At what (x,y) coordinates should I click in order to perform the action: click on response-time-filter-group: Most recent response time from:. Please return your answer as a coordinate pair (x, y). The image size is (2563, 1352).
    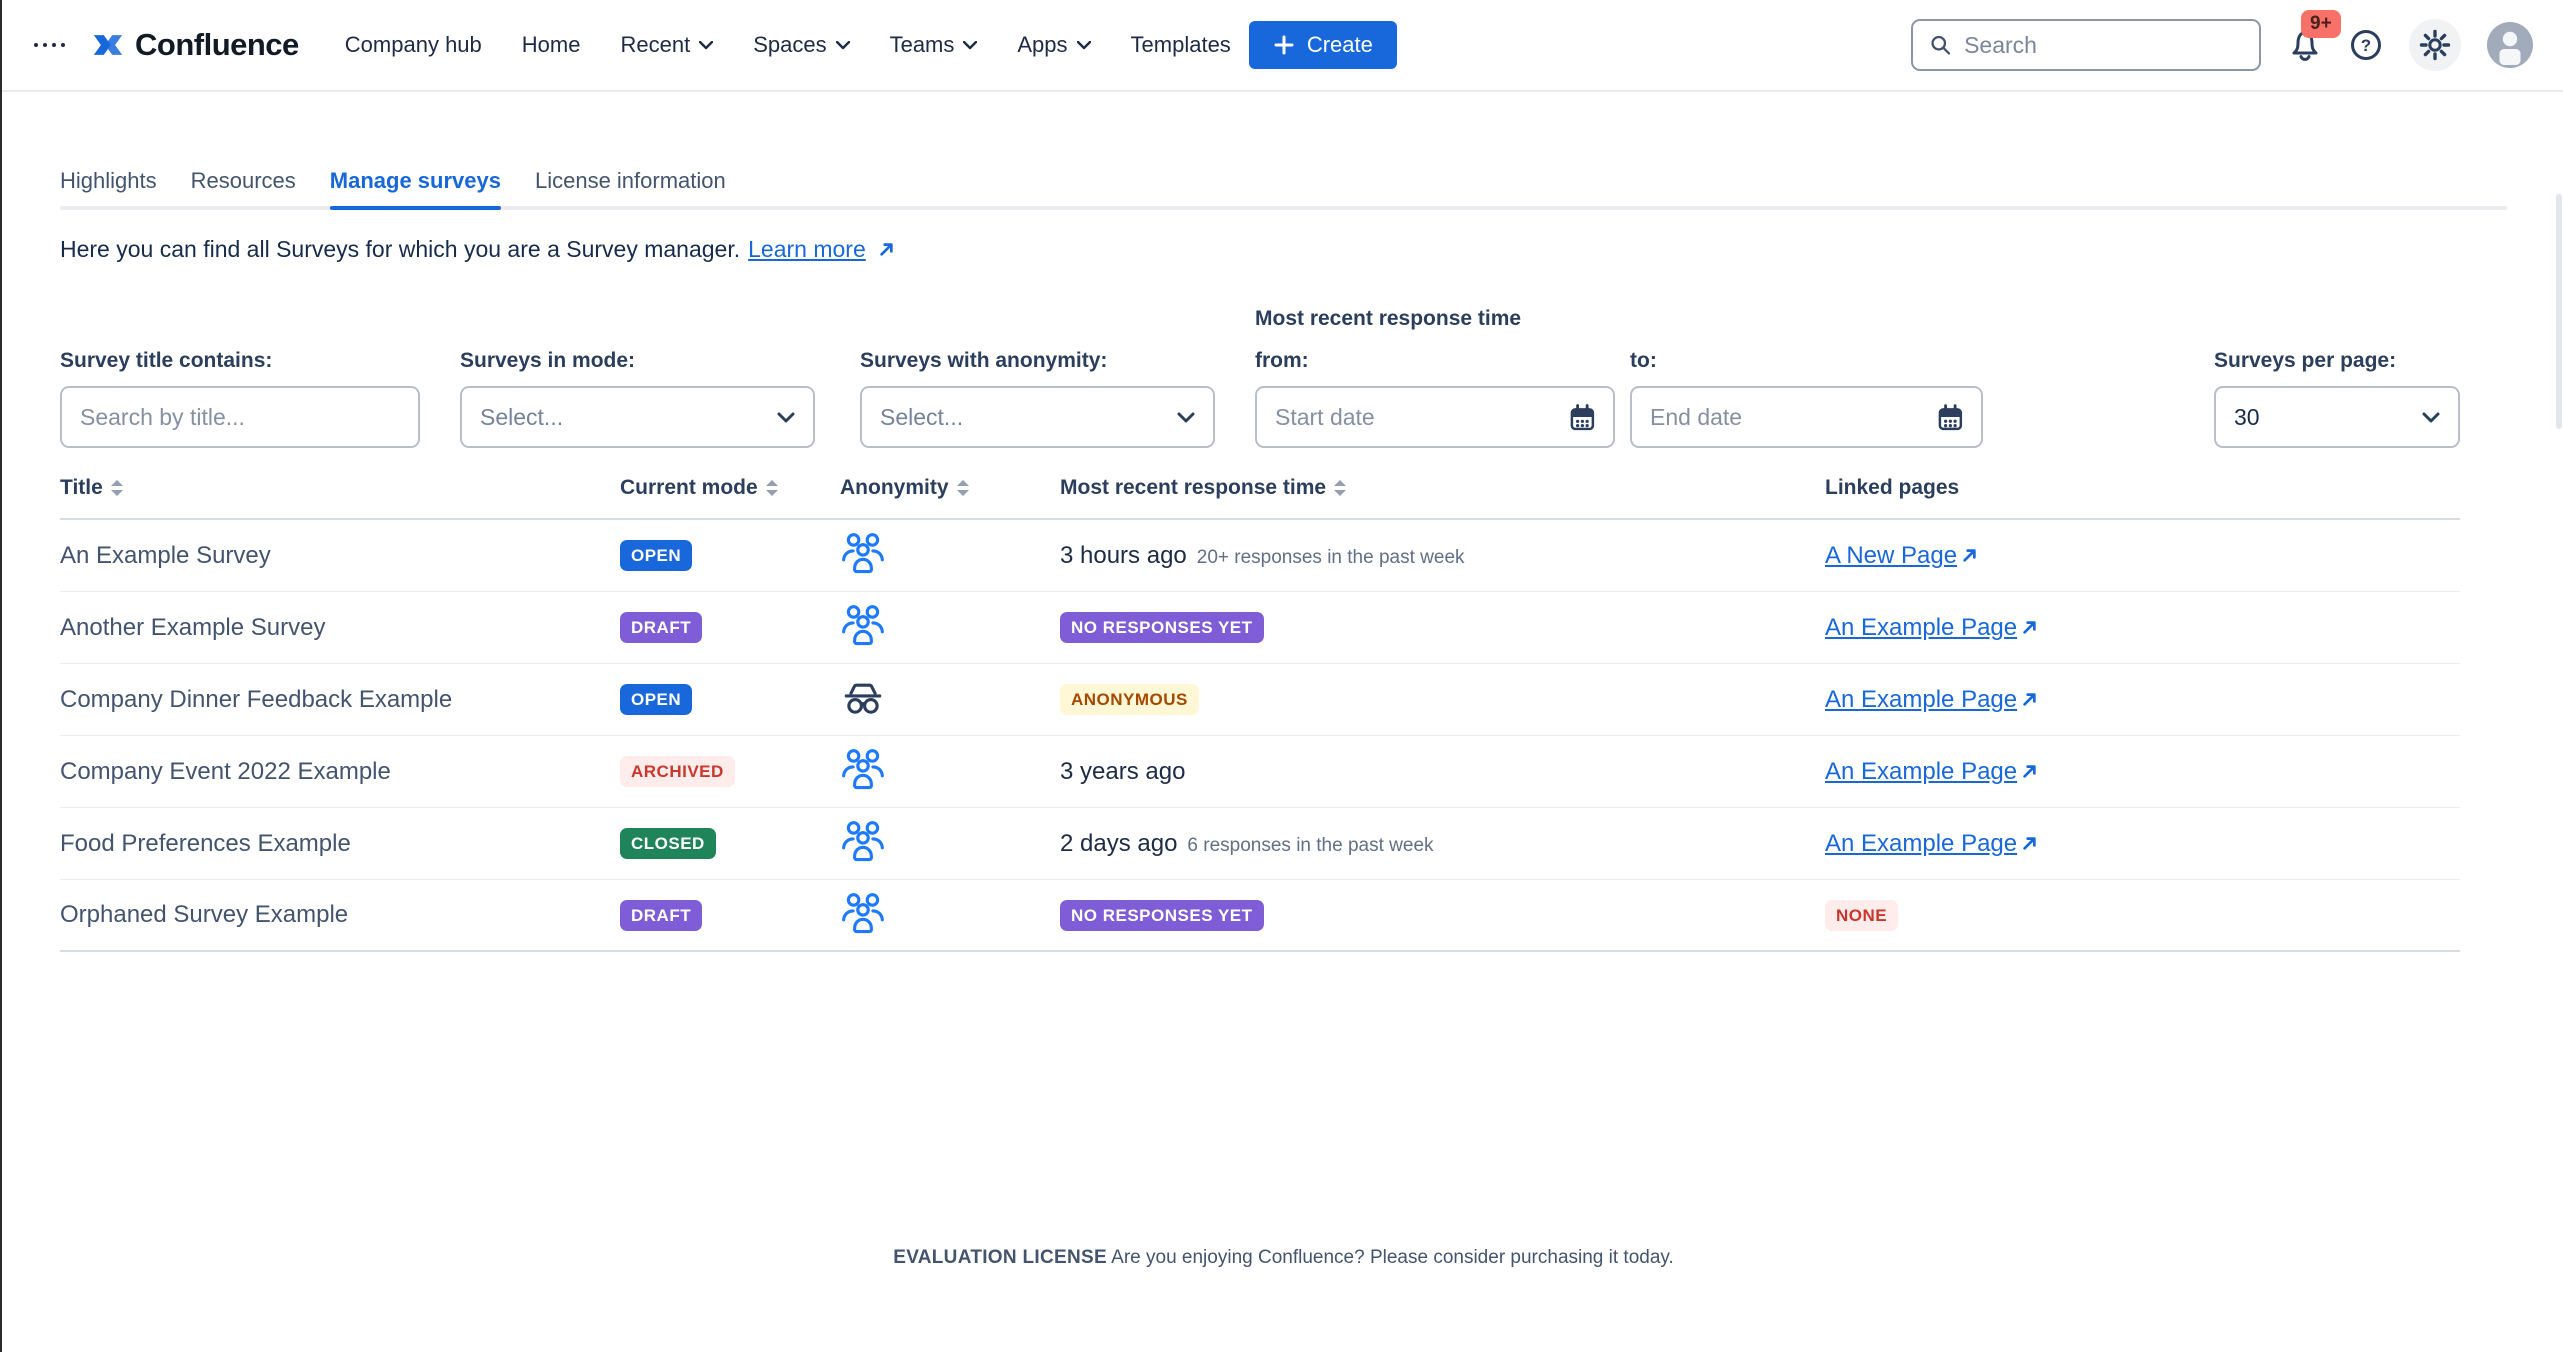
    Looking at the image, I should click on (1619, 377).